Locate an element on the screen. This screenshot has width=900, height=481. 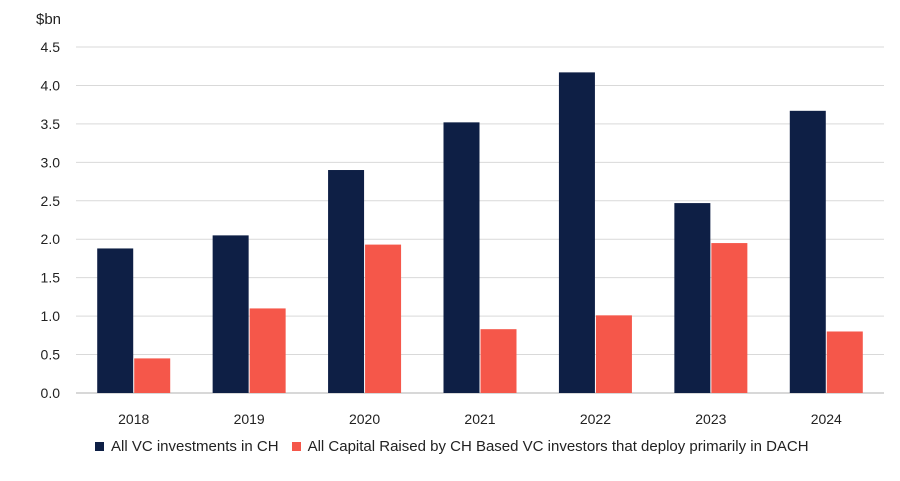
y-tick-label: 1.0 is located at coordinates (51, 316).